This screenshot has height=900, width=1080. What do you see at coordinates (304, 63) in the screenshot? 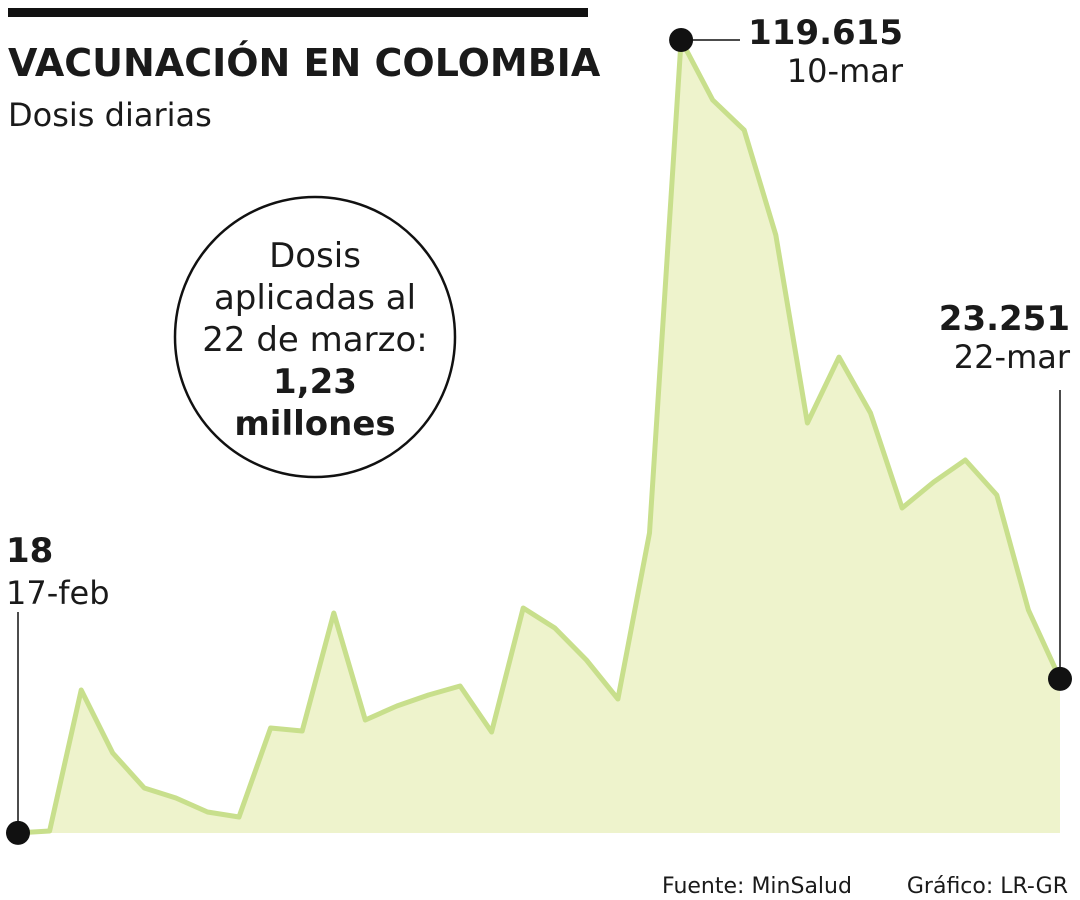
I see `chart-title: VACUNACIÓN EN COLOMBIA` at bounding box center [304, 63].